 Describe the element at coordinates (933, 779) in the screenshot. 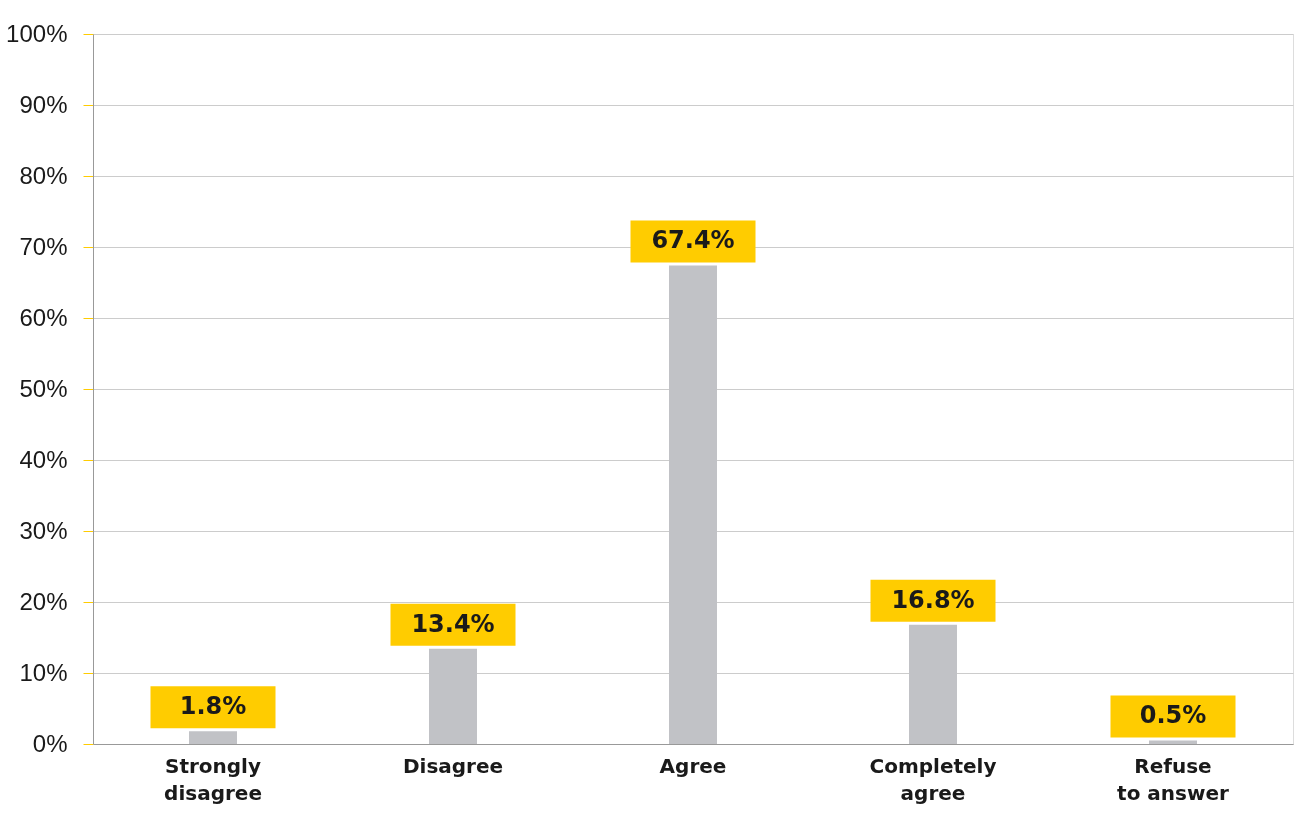

I see `x-tick-label: Completely agree` at that location.